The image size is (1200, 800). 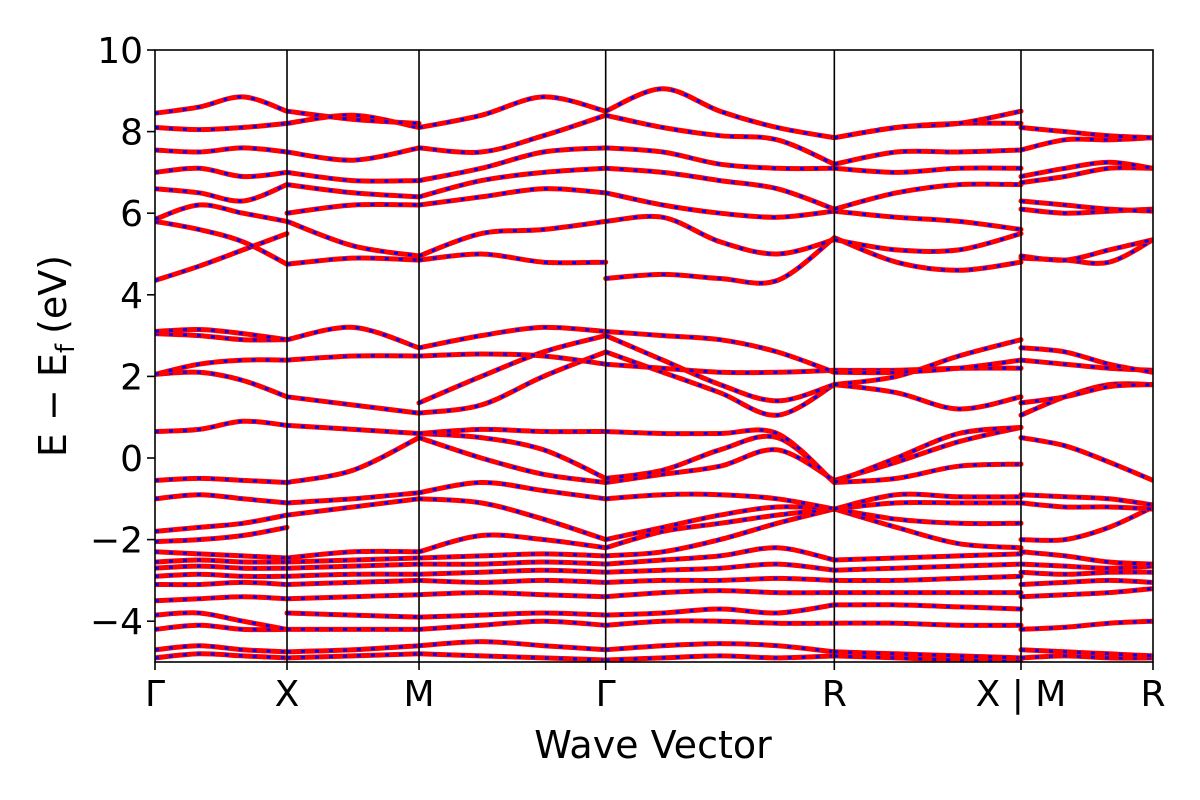 What do you see at coordinates (122, 337) in the screenshot?
I see `y-axis-ticks: −4 −2 0 2 4 6 8 10` at bounding box center [122, 337].